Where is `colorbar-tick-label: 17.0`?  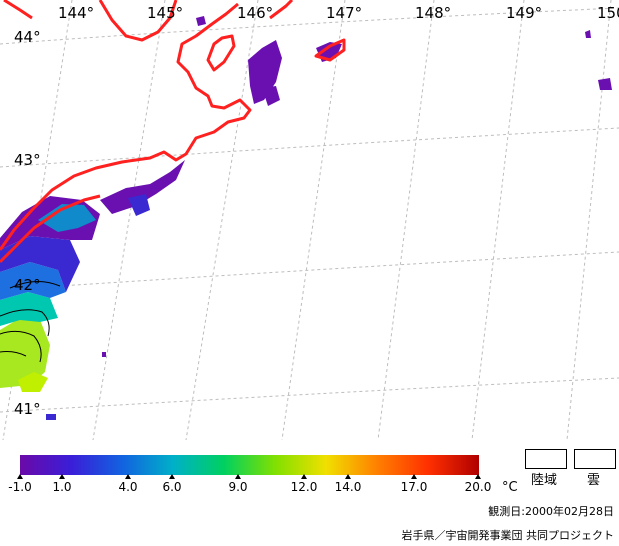
colorbar-tick-label: 17.0 is located at coordinates (414, 487).